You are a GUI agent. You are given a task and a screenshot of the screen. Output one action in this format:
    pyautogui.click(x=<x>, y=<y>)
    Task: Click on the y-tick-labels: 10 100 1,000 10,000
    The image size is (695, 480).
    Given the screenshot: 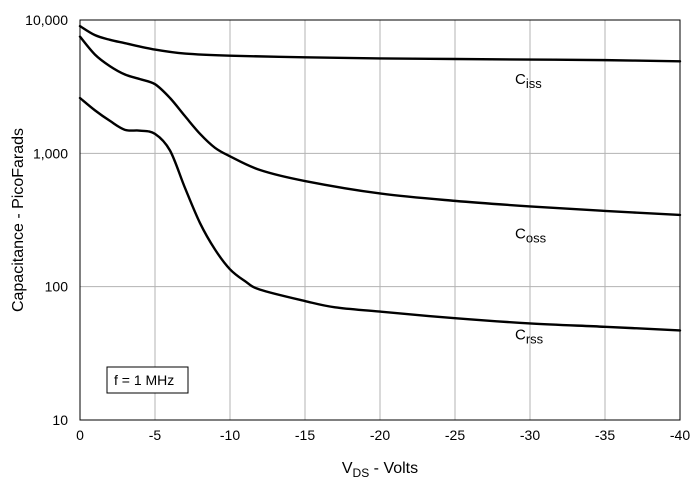 What is the action you would take?
    pyautogui.click(x=46, y=220)
    